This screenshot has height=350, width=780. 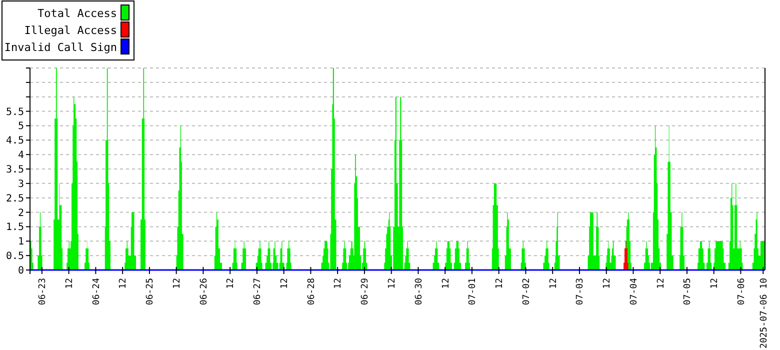 I want to click on x-tick-label: 07-05, so click(x=688, y=292).